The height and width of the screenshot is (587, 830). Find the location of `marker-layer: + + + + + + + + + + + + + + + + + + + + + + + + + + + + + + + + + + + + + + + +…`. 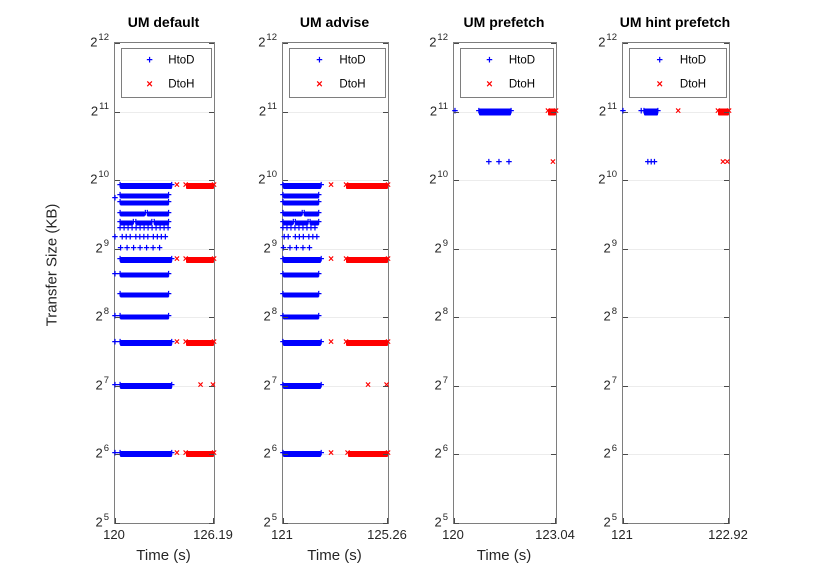

marker-layer: + + + + + + + + + + + + + + + + + + + + + + + + + + + + + + + + + + + + + + + +… is located at coordinates (164, 283).